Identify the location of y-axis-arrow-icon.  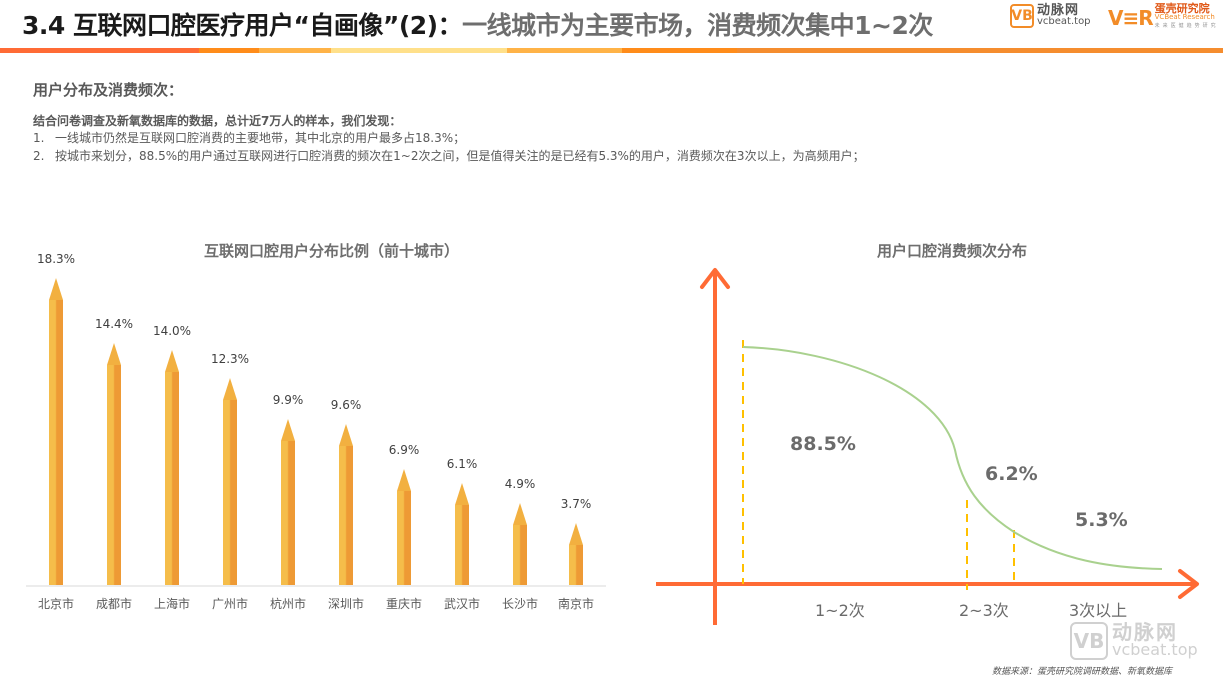
(715, 278).